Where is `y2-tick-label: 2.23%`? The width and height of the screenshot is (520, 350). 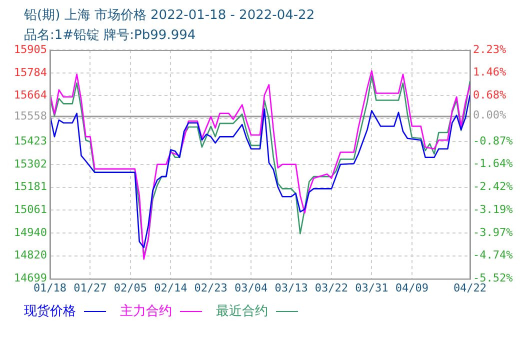
y2-tick-label: 2.23% is located at coordinates (489, 49).